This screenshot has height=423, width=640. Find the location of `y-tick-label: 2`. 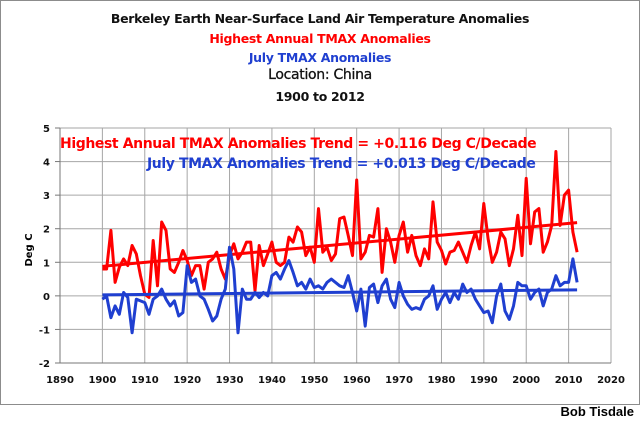

y-tick-label: 2 is located at coordinates (46, 230).